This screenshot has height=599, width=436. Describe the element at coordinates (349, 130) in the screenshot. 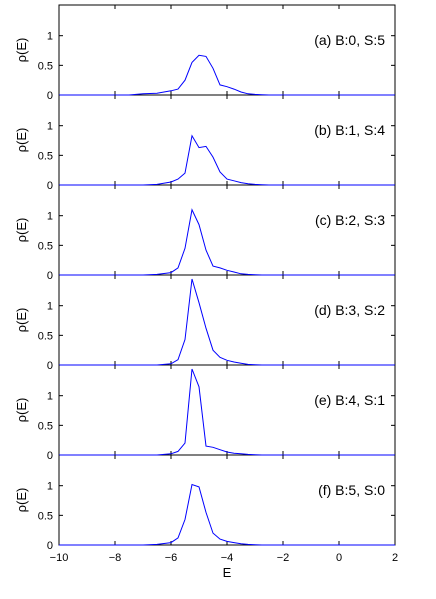

I see `panel-label: (b) B:1, S:4` at that location.